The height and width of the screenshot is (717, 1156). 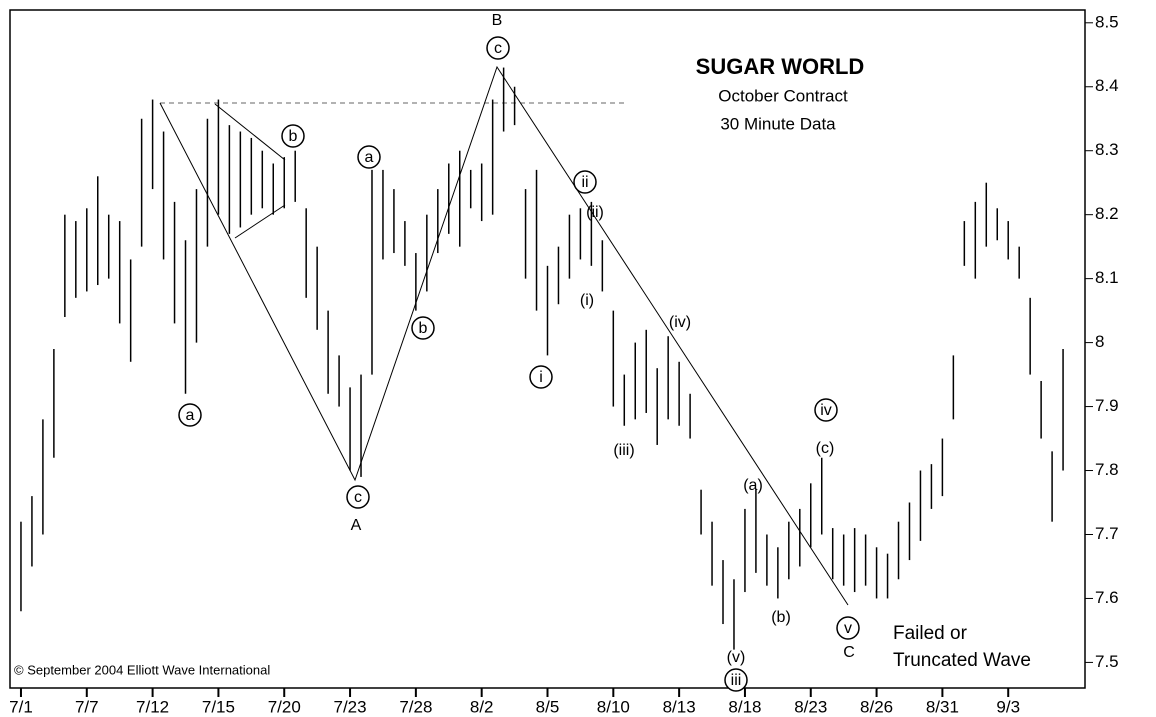 What do you see at coordinates (781, 617) in the screenshot?
I see `wave-label: (b)` at bounding box center [781, 617].